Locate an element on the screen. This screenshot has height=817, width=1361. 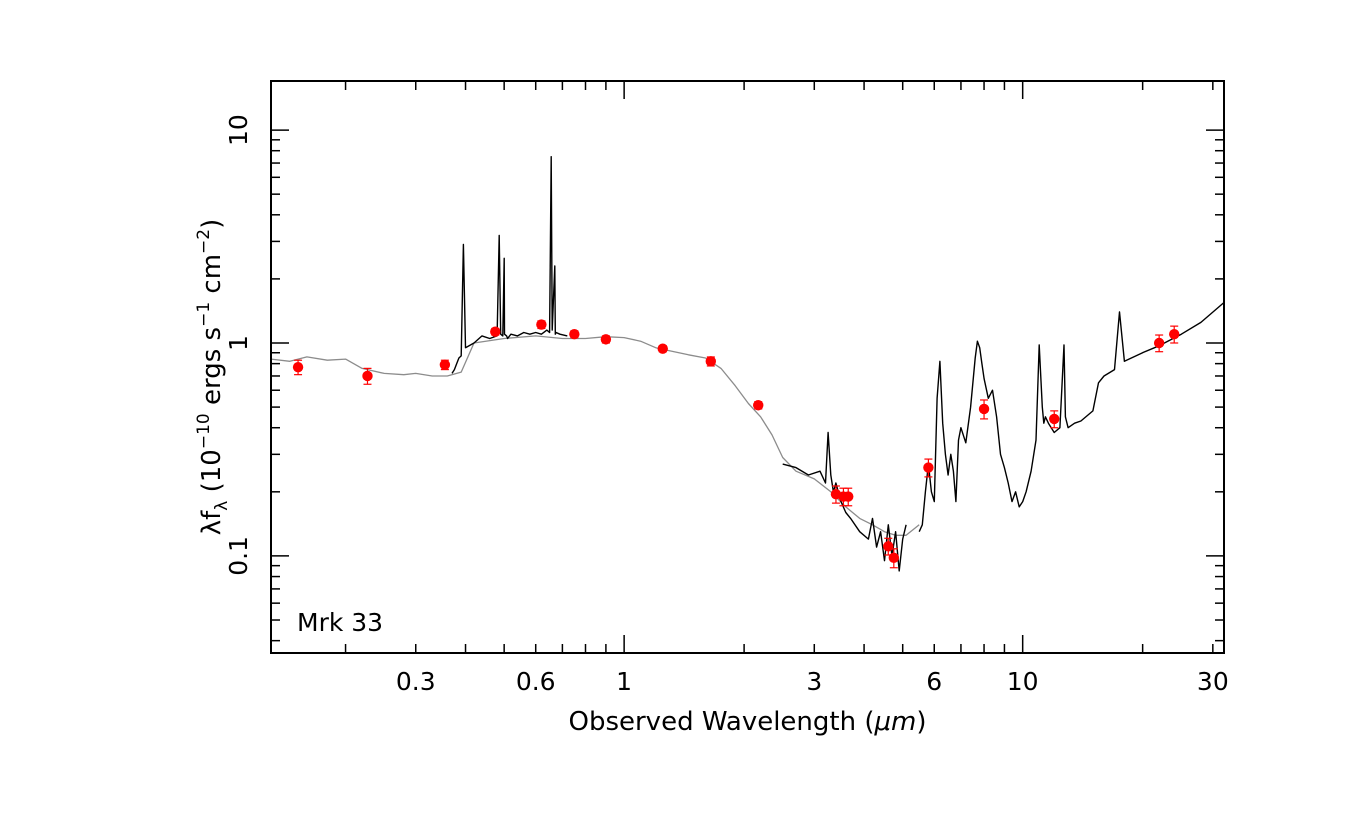
y-tick-label: 1 is located at coordinates (238, 343).